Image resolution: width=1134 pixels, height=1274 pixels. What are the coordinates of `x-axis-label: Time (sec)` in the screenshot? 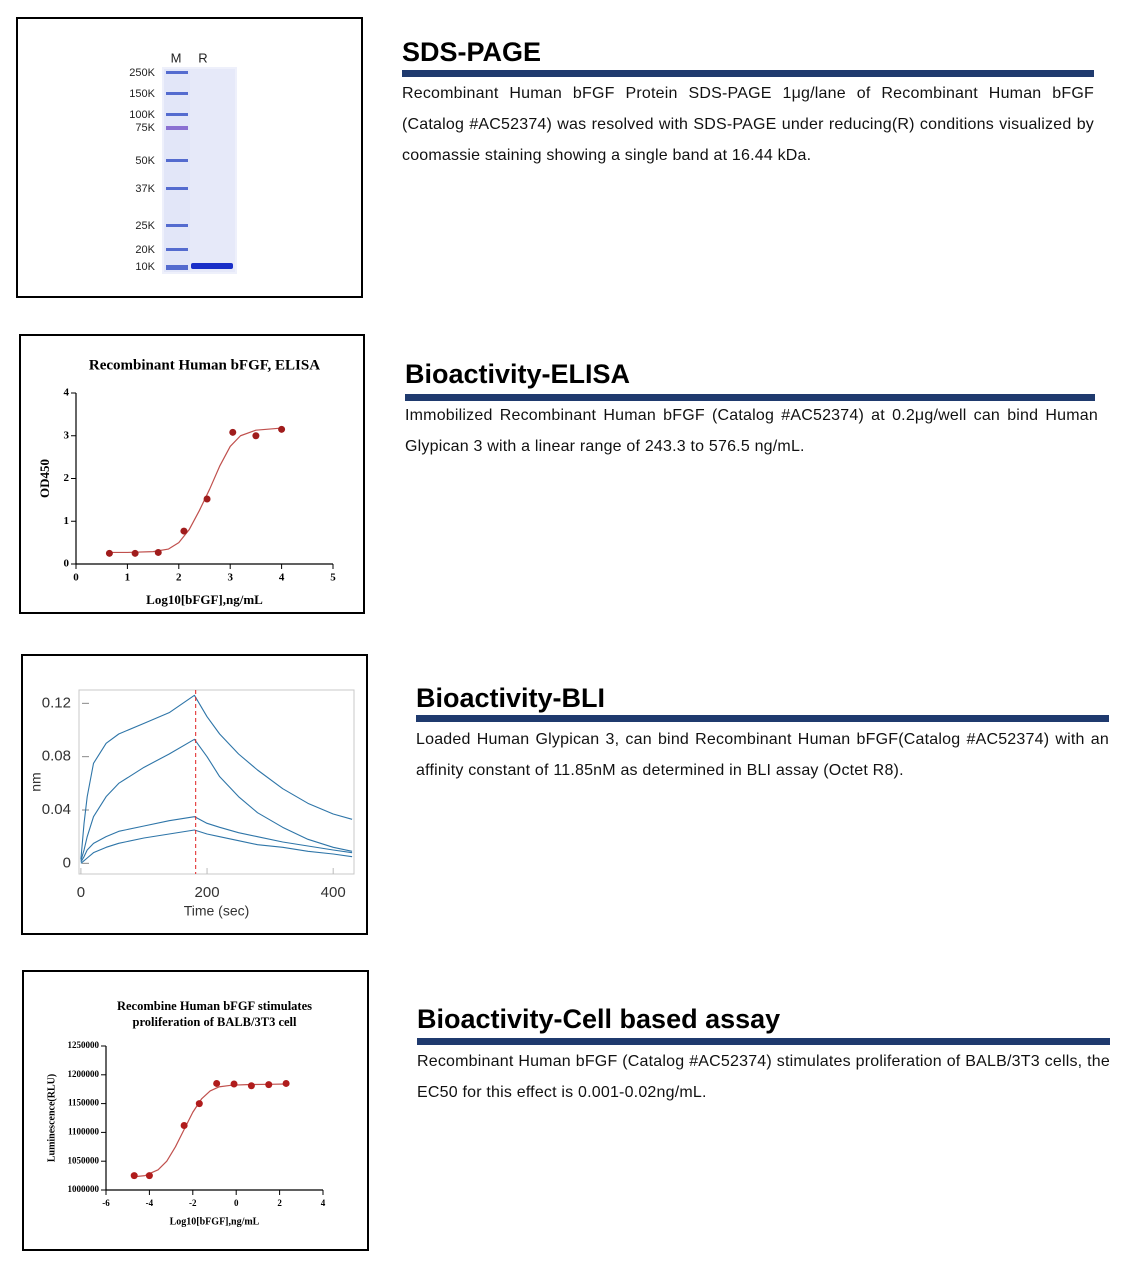 It's located at (217, 911).